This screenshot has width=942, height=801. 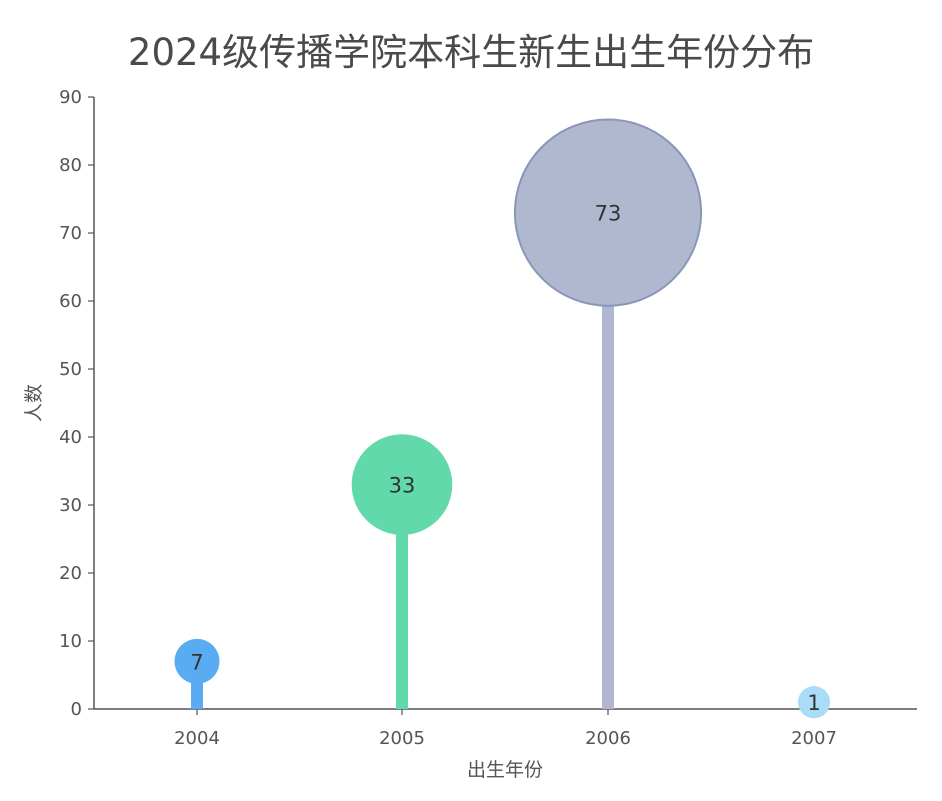 What do you see at coordinates (197, 738) in the screenshot?
I see `x-tick-label: 2004` at bounding box center [197, 738].